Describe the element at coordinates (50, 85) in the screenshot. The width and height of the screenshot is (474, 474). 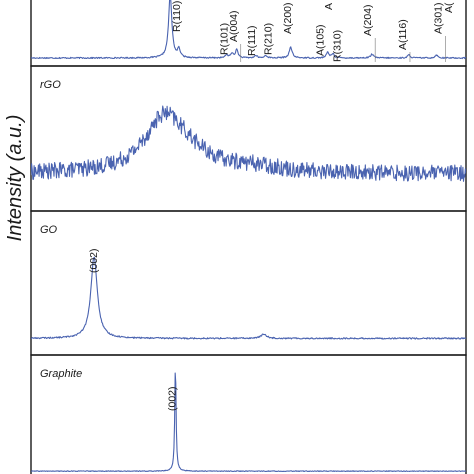
I see `panel-label: rGO` at that location.